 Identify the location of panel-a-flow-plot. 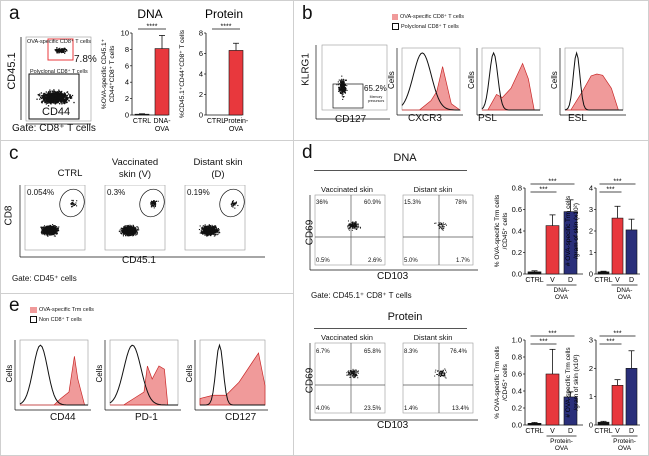
(56, 80).